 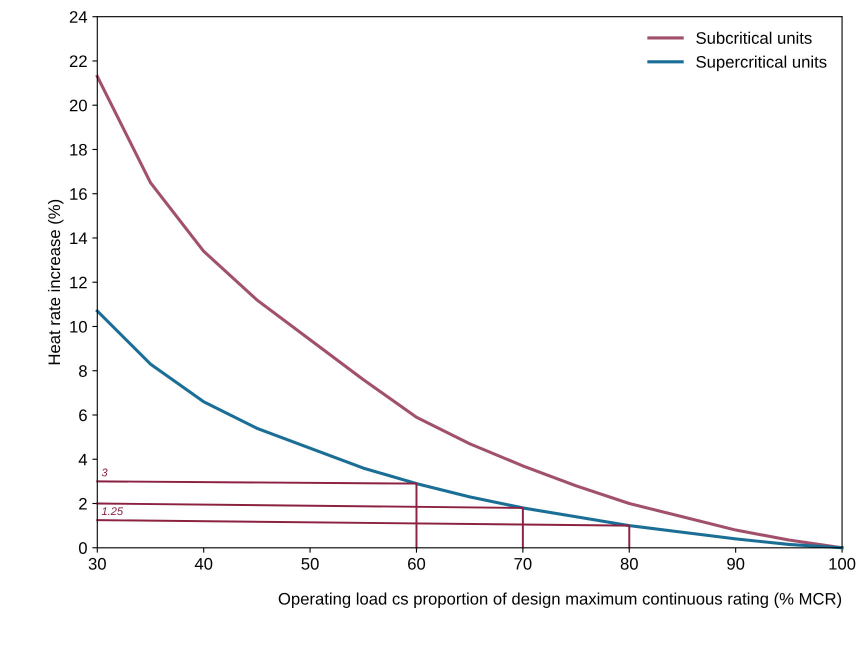 What do you see at coordinates (78, 326) in the screenshot?
I see `y-tick-label: 10` at bounding box center [78, 326].